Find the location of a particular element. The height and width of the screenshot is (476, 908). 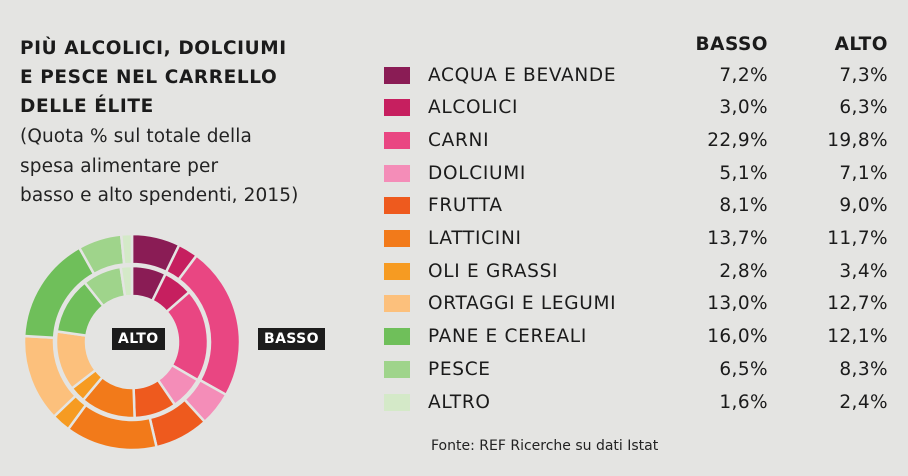

legend-row: OLI E GRASSI 2,8% 3,4% is located at coordinates (636, 271).